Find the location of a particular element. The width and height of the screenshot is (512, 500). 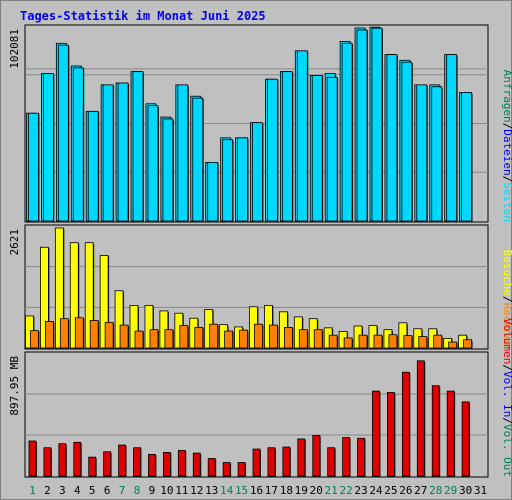

x-tick-label: 11 is located at coordinates (181, 490).